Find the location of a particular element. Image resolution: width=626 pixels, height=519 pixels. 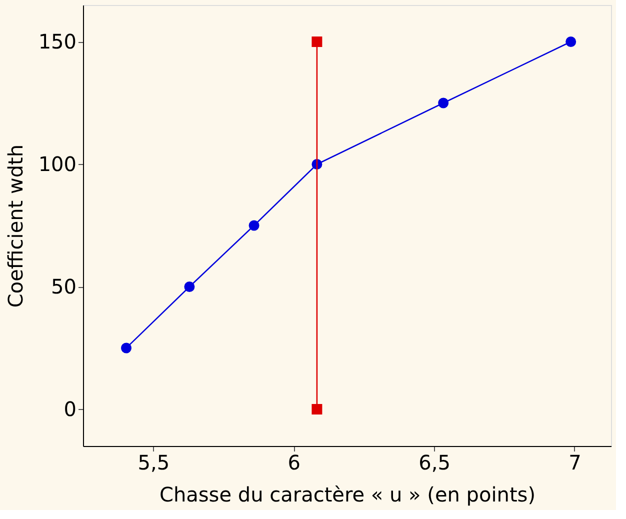

y-axis-title: Coefficient wdth is located at coordinates (15, 226).